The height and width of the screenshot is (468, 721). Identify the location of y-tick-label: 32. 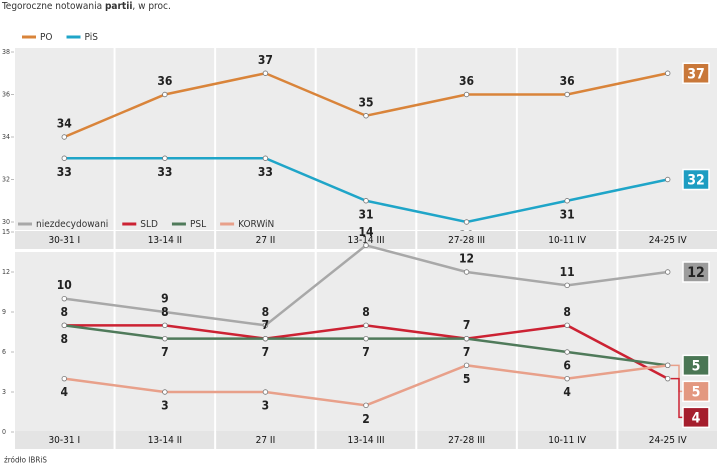
(6, 180).